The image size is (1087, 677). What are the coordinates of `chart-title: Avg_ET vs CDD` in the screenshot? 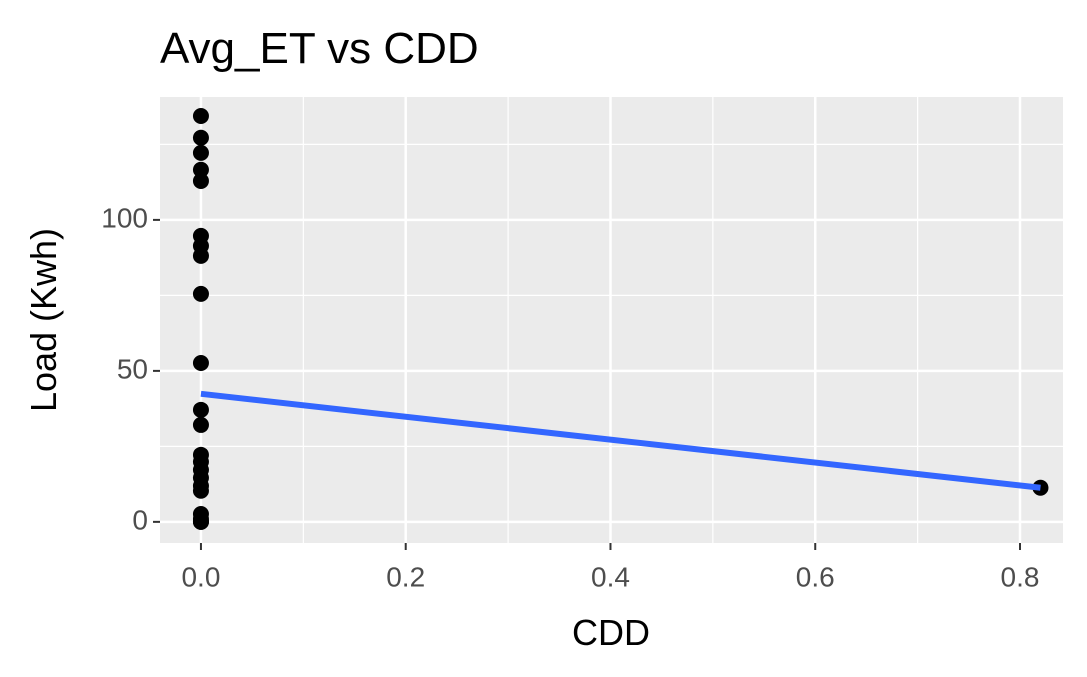 It's located at (319, 48).